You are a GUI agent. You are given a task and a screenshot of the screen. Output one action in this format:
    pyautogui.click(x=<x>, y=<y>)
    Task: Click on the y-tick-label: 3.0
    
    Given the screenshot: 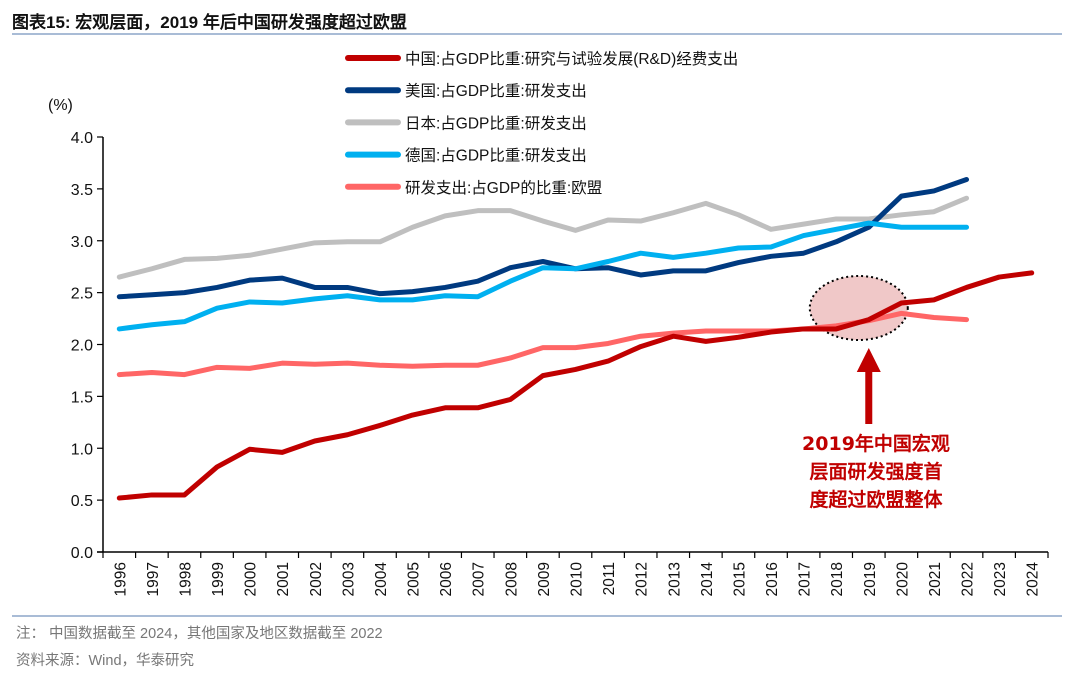 What is the action you would take?
    pyautogui.click(x=82, y=242)
    